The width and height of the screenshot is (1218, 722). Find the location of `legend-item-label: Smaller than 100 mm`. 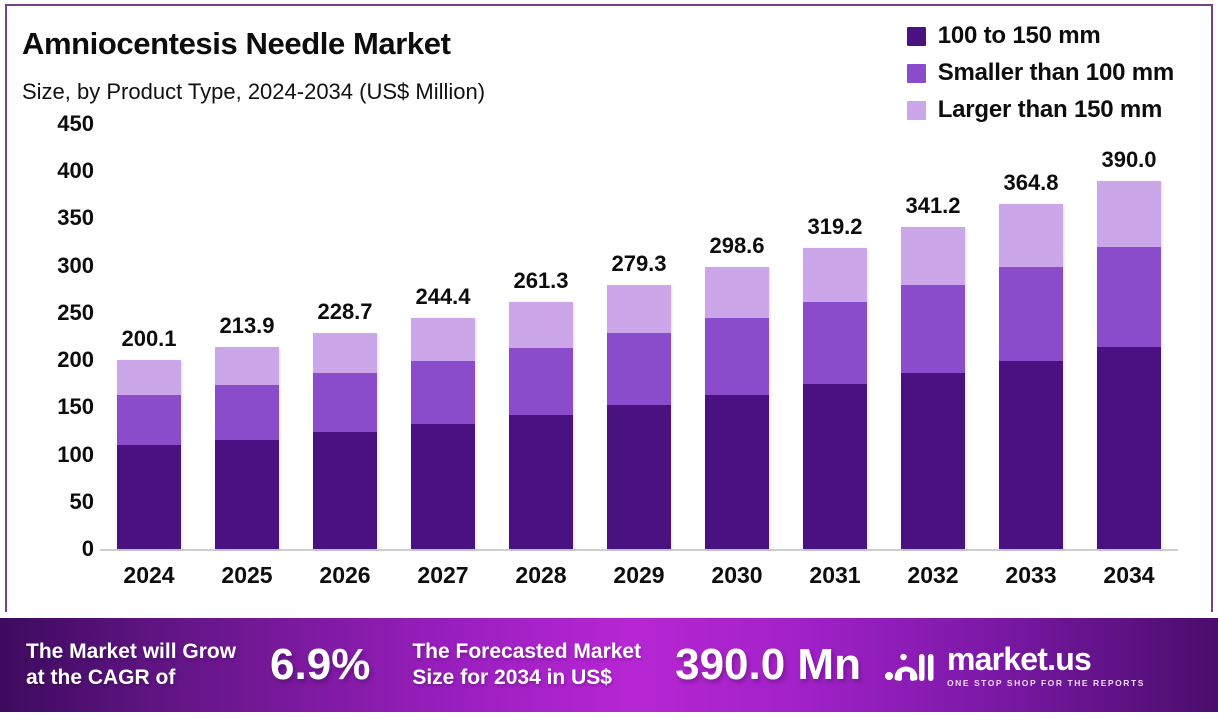

legend-item-label: Smaller than 100 mm is located at coordinates (1056, 72).